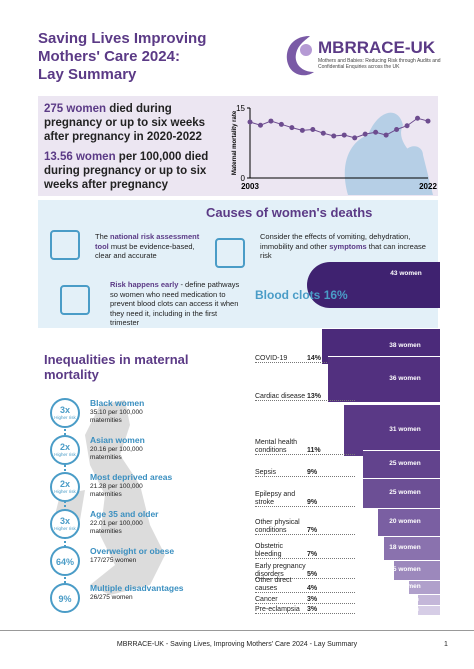 This screenshot has height=669, width=474. What do you see at coordinates (276, 446) in the screenshot?
I see `cause-name: Mental health conditions` at bounding box center [276, 446].